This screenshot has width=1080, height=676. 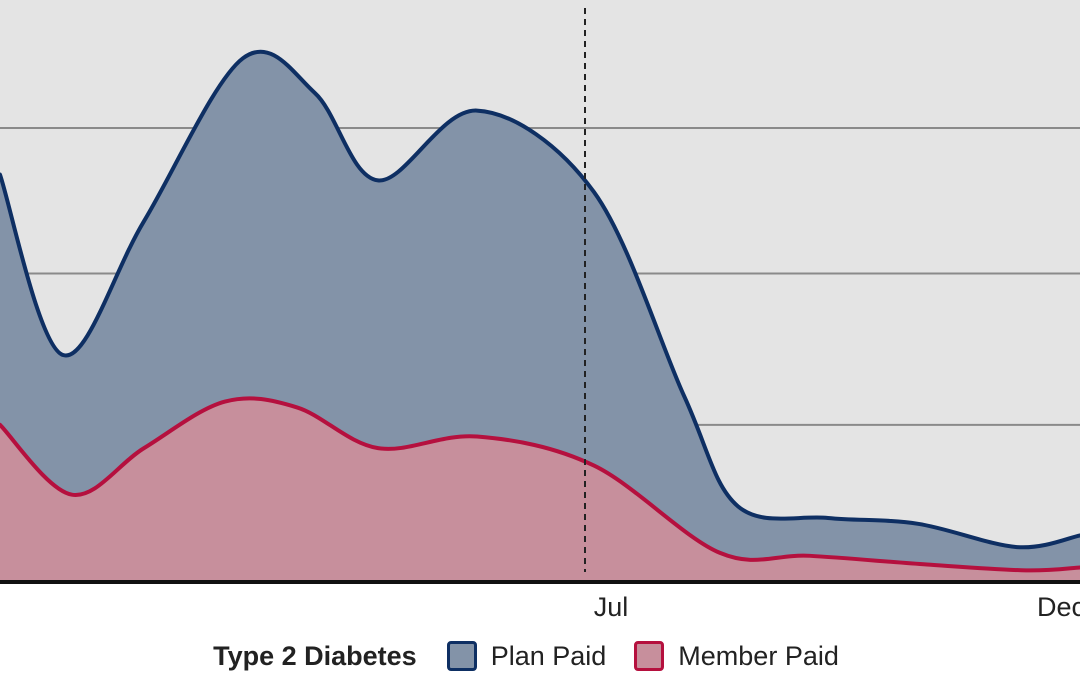 What do you see at coordinates (548, 655) in the screenshot?
I see `legend-label-plan-paid: Plan Paid` at bounding box center [548, 655].